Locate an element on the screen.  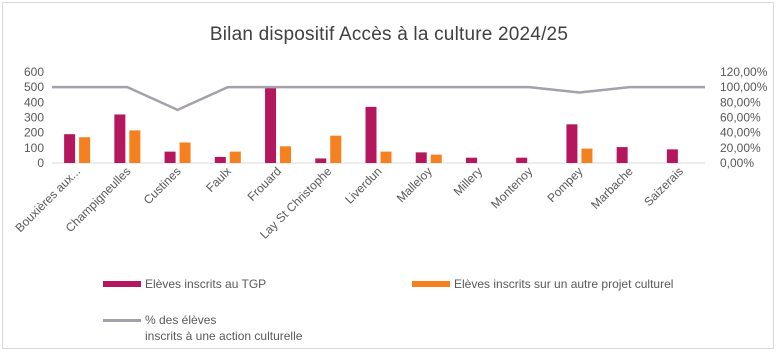
y-tick-label: 200 is located at coordinates (34, 133).